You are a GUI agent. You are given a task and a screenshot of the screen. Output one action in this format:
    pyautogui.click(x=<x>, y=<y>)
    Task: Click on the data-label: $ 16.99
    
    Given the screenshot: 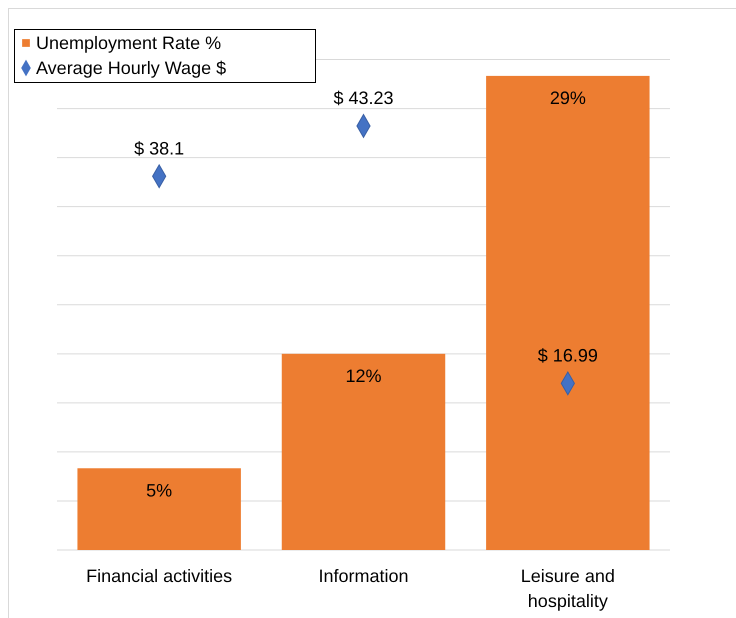 What is the action you would take?
    pyautogui.click(x=568, y=355)
    